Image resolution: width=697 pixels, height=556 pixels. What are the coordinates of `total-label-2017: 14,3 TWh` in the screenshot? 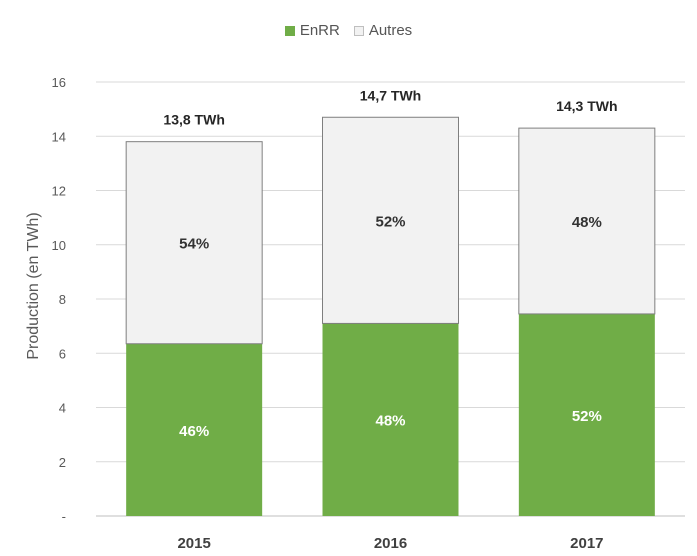 It's located at (586, 106).